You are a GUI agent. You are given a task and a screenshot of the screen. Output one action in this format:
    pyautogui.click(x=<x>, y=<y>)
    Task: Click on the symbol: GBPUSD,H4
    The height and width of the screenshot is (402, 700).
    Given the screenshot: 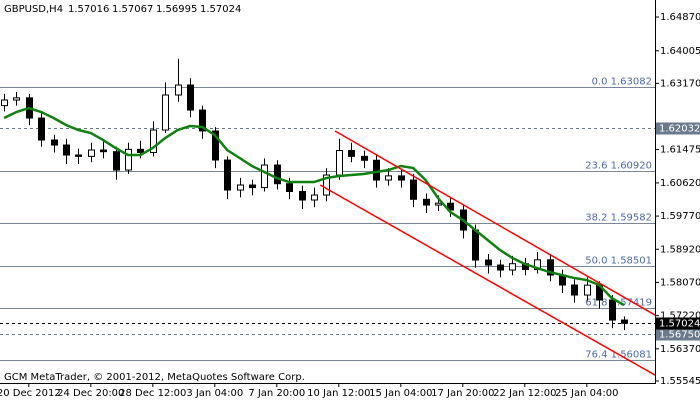 What is the action you would take?
    pyautogui.click(x=33, y=9)
    